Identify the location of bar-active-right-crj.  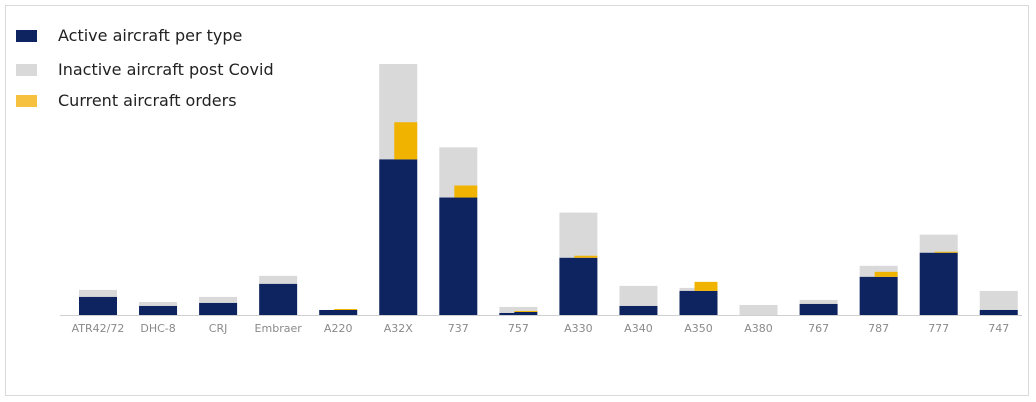
(226, 308).